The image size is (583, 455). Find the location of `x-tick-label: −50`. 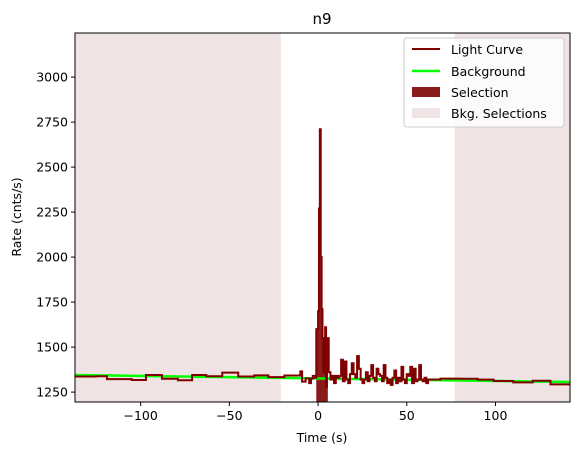

x-tick-label: −50 is located at coordinates (229, 415).